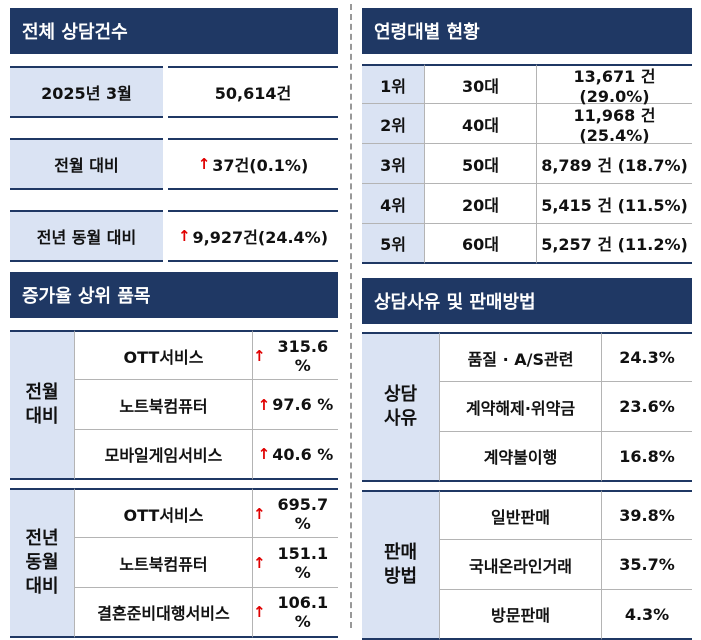 This screenshot has width=701, height=640. I want to click on row-value: ↑ 9,927건(24.4%), so click(253, 236).